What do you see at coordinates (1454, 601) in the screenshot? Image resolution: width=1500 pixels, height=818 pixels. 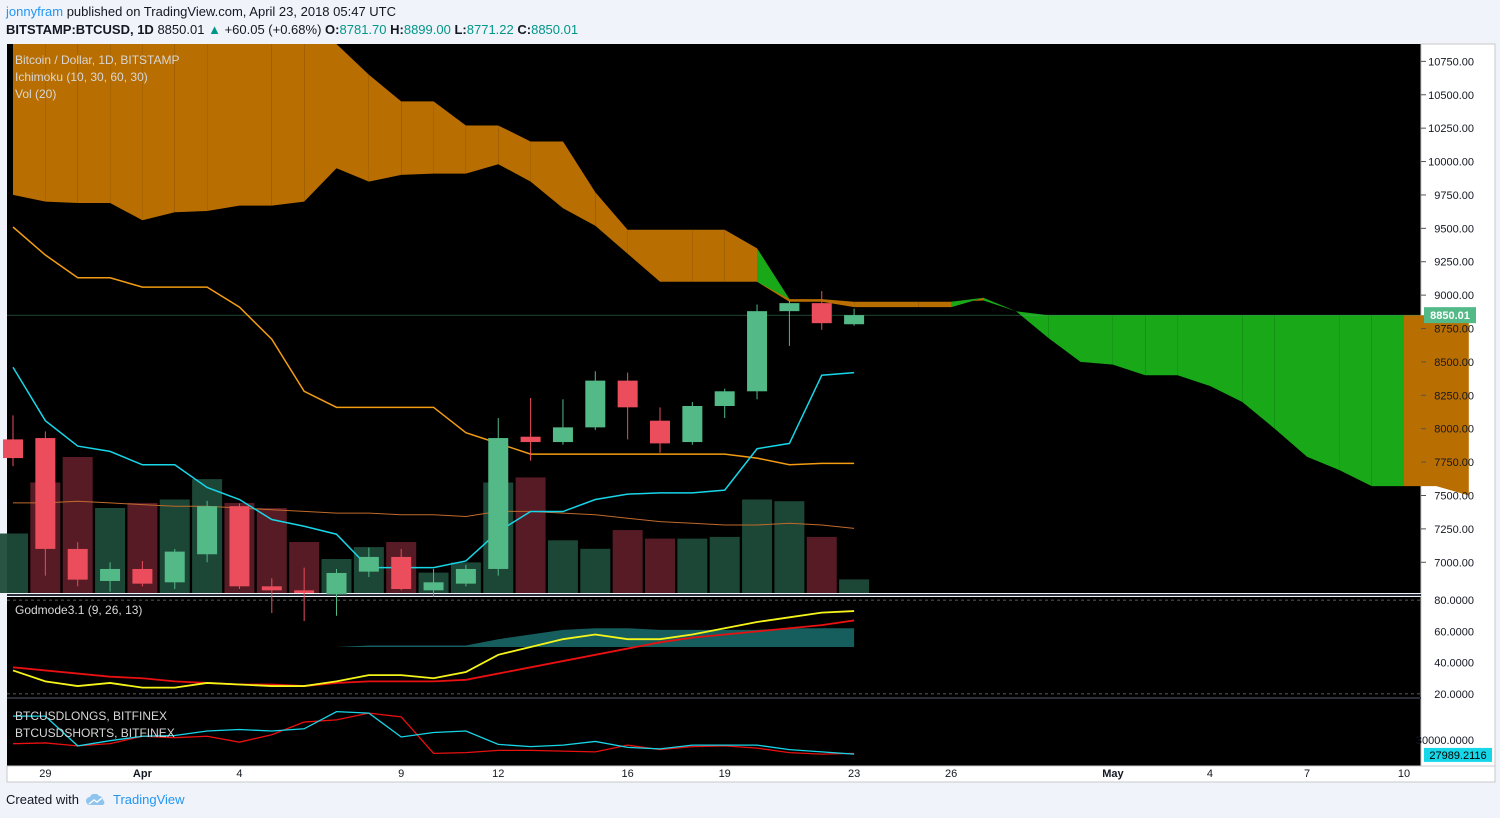 I see `godmode-tick-label: 80.0000` at bounding box center [1454, 601].